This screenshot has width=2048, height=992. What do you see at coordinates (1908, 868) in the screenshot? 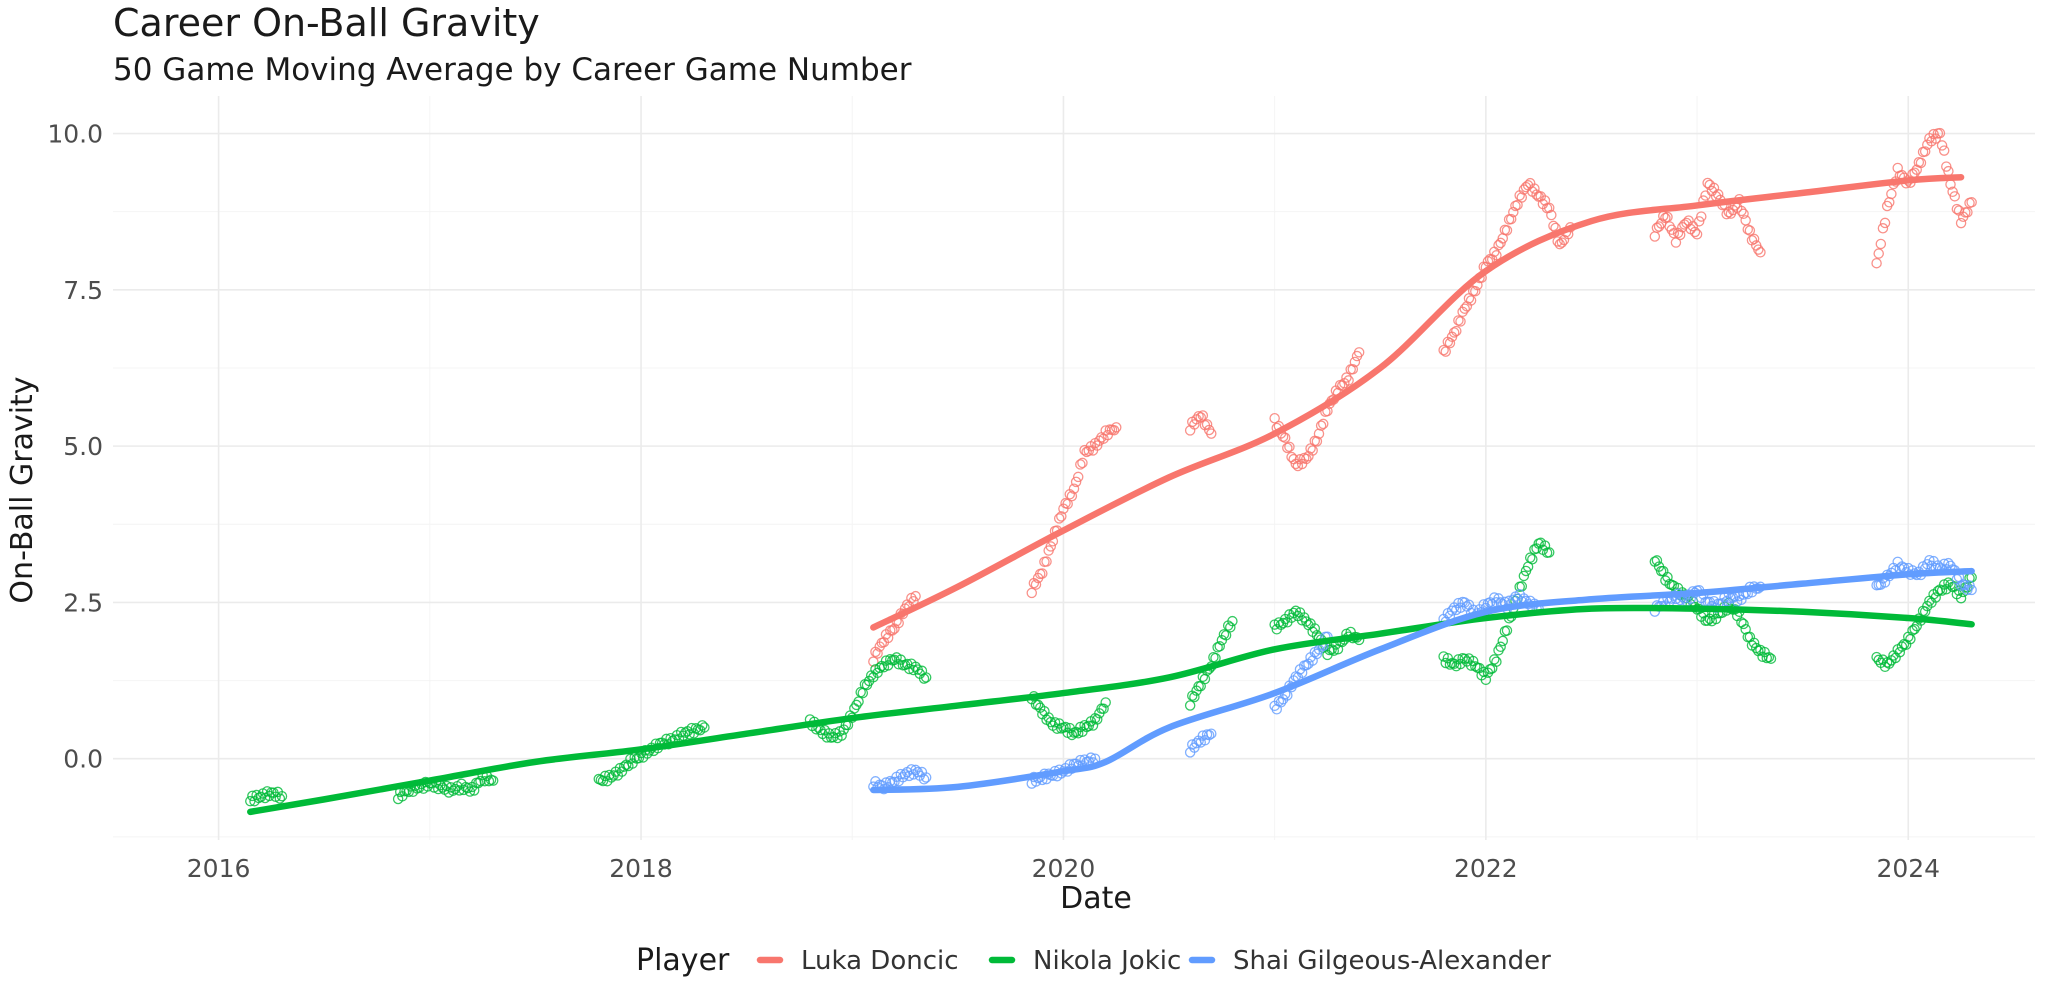
I see `x-tick-label: 2024` at bounding box center [1908, 868].